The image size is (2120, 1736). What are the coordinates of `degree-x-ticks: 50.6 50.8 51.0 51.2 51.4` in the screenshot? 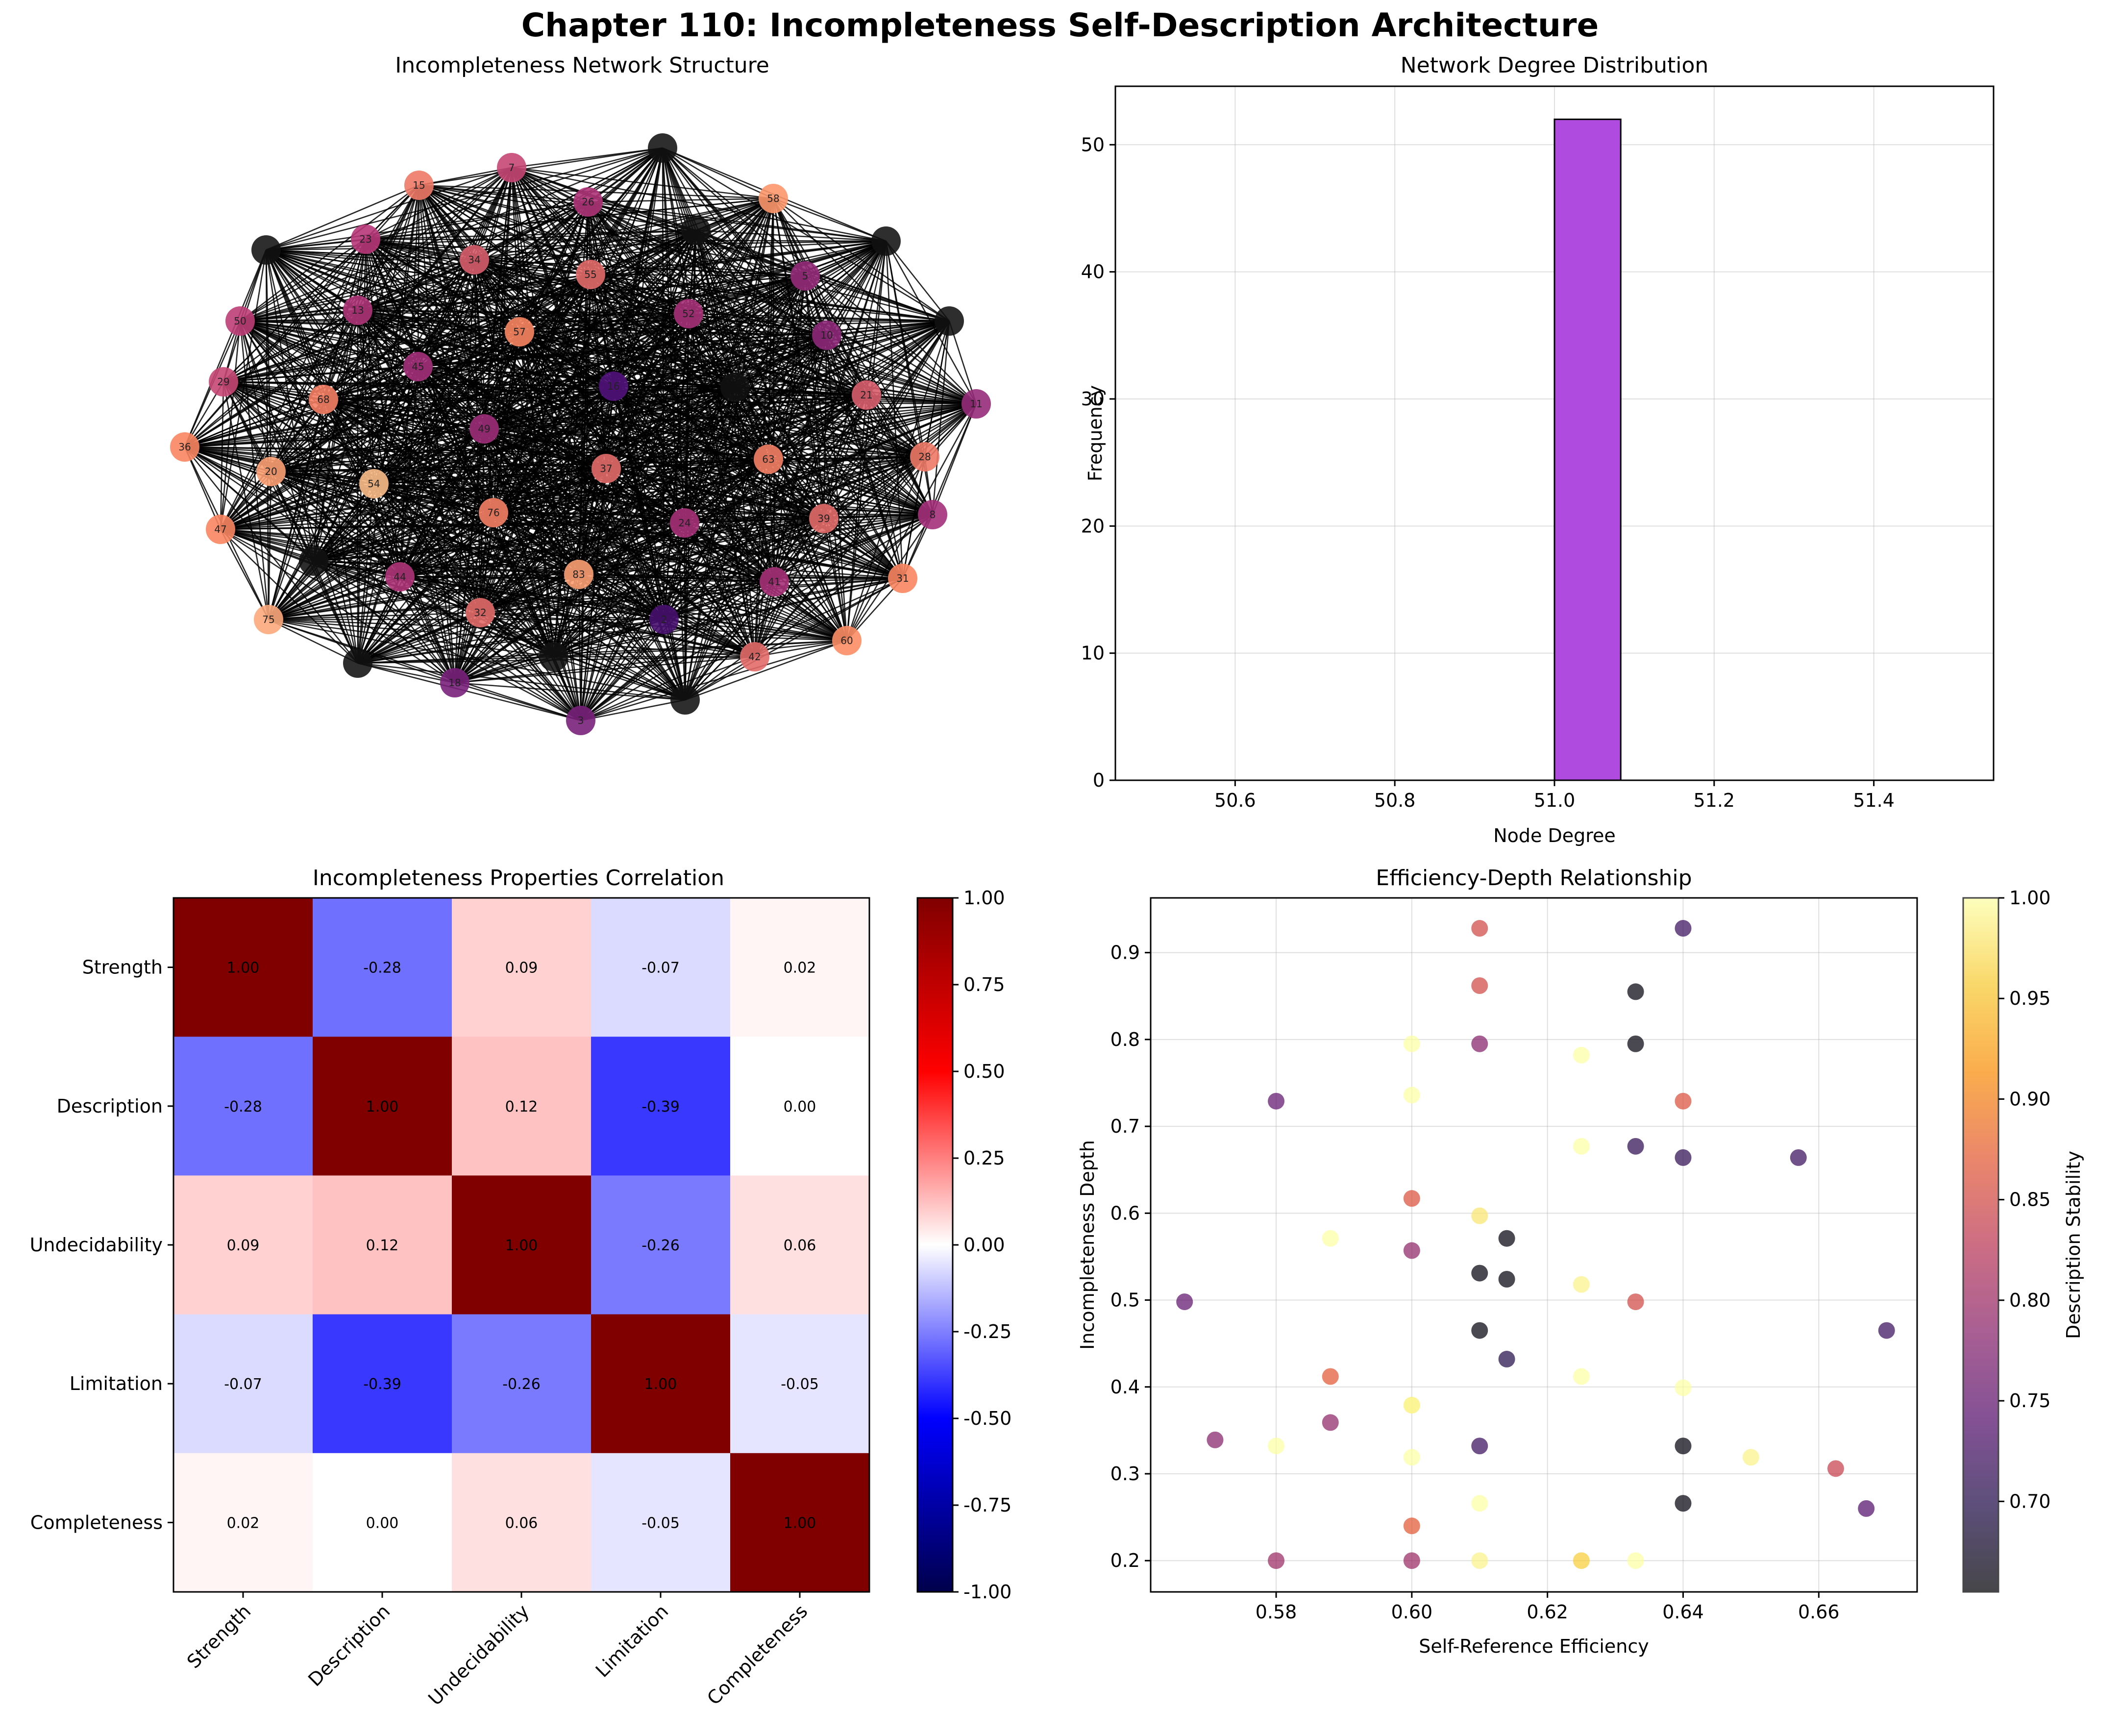 It's located at (1555, 795).